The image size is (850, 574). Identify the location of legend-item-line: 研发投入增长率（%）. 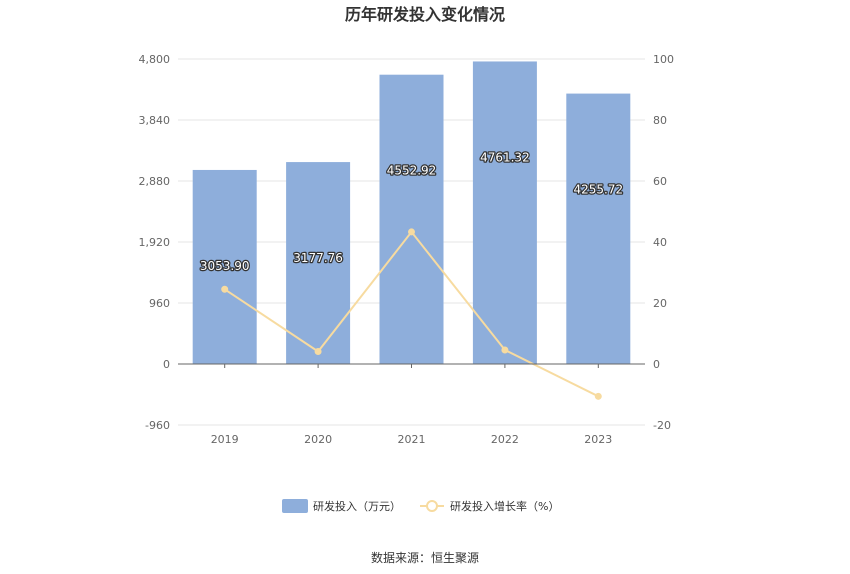
(489, 506).